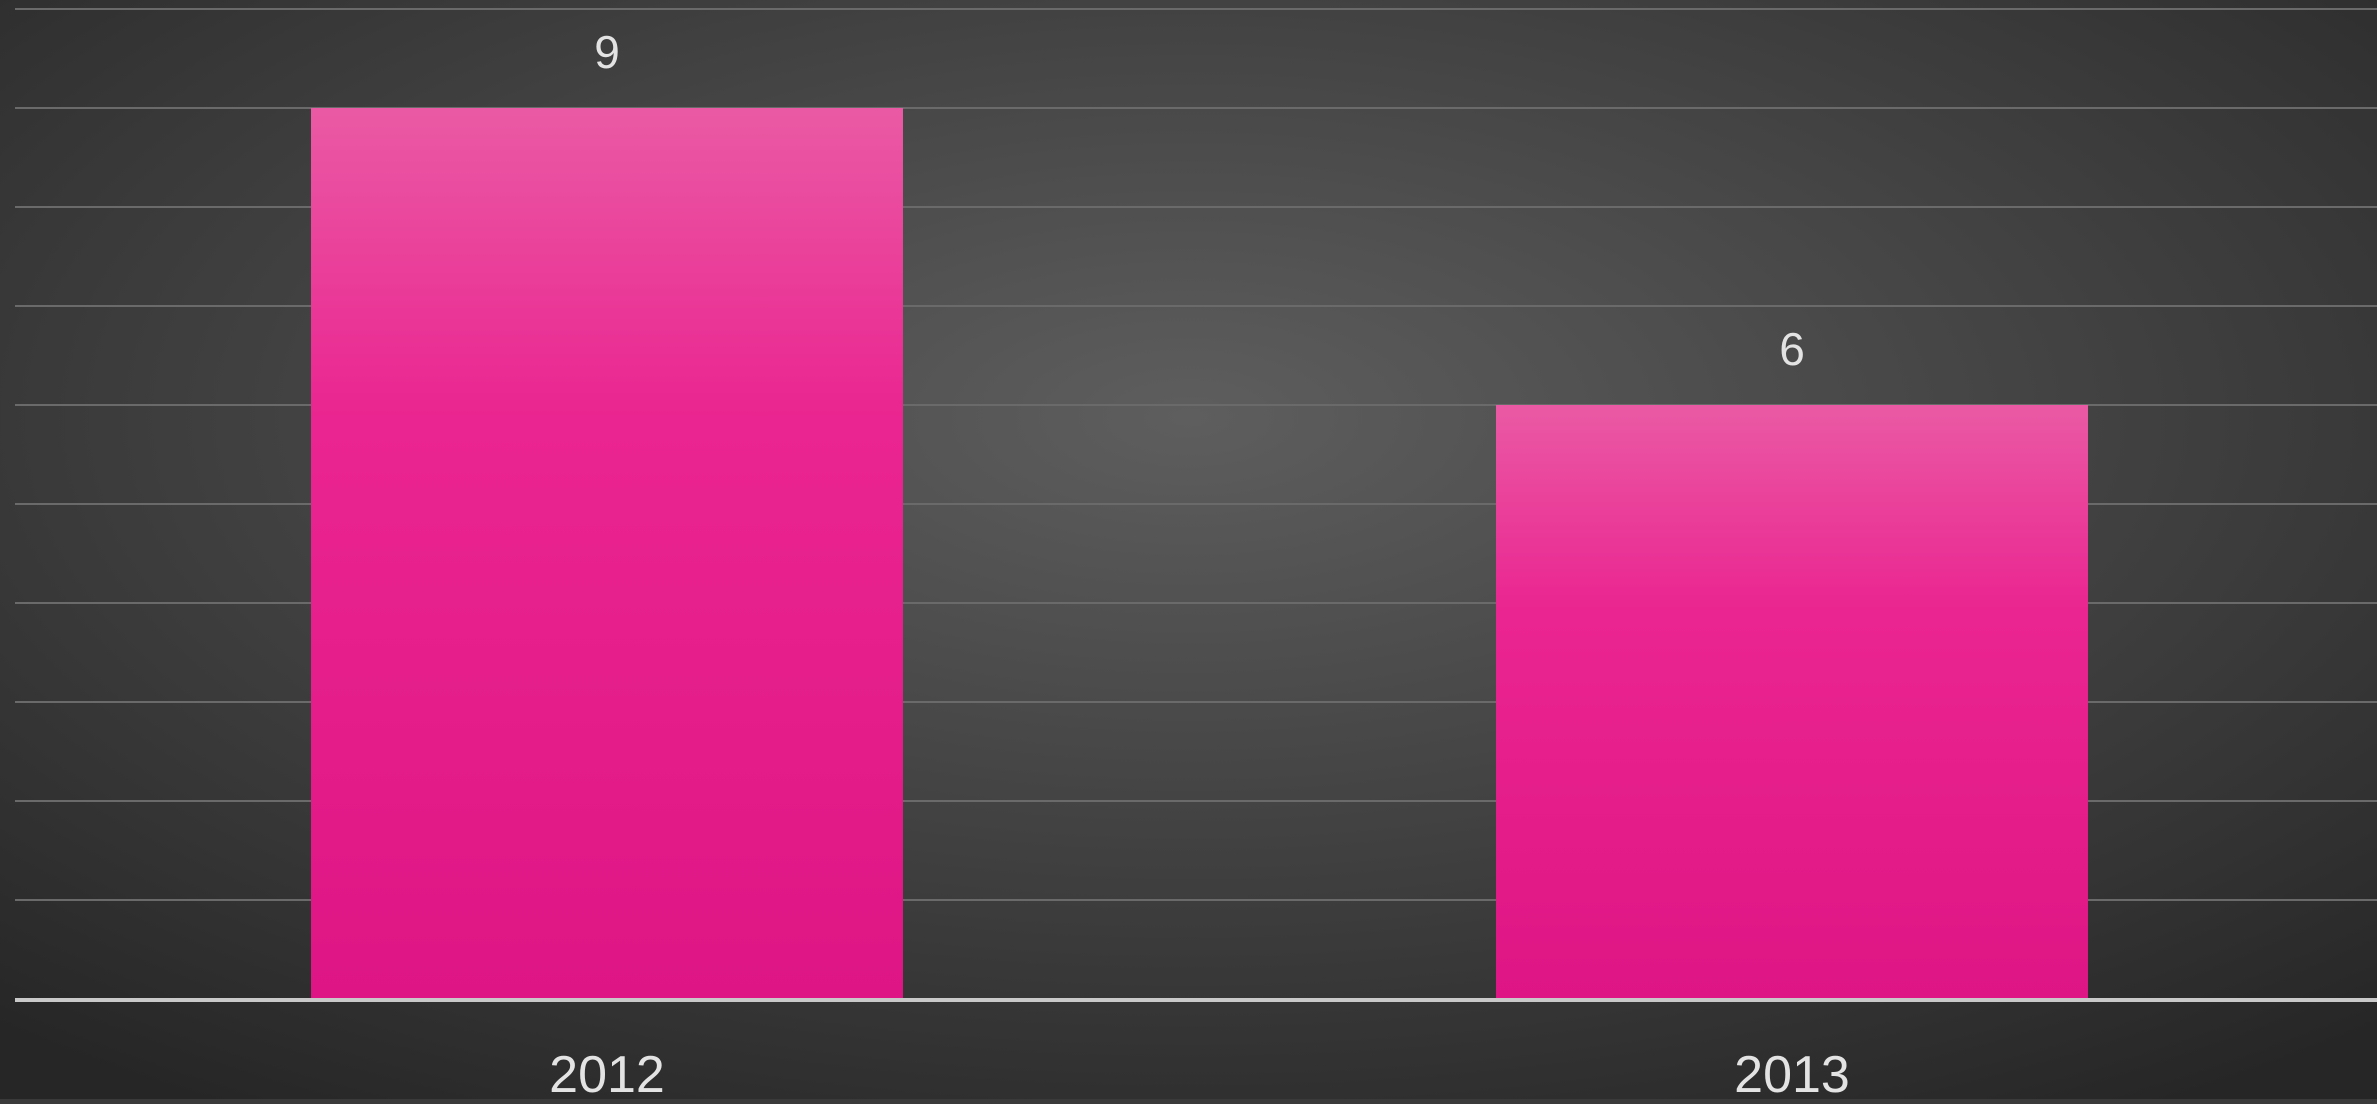 This screenshot has height=1104, width=2377. Describe the element at coordinates (1792, 349) in the screenshot. I see `data-label-2013: 6` at that location.